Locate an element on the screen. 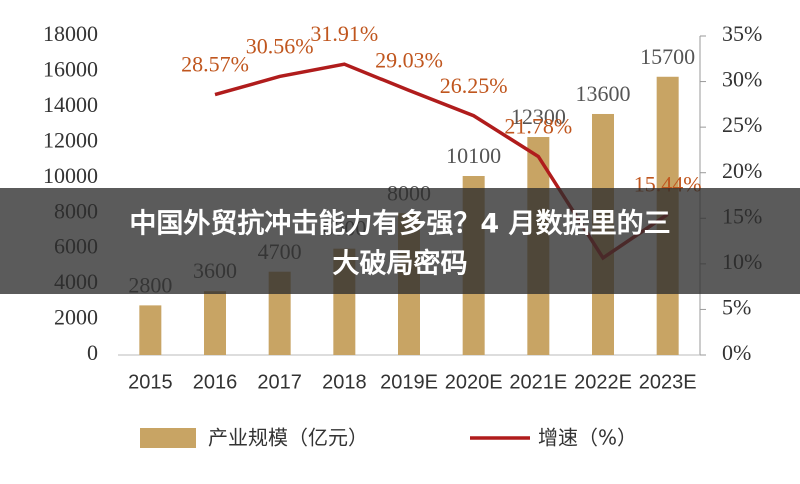 Image resolution: width=800 pixels, height=484 pixels. line-value-label: 21.78% is located at coordinates (538, 126).